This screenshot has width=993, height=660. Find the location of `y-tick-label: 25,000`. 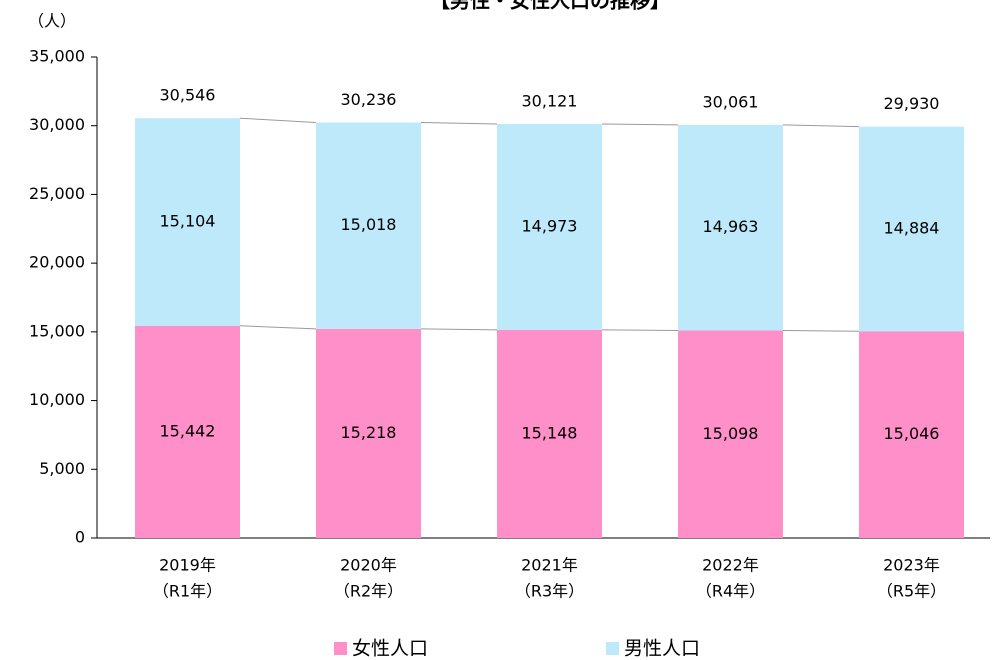

y-tick-label: 25,000 is located at coordinates (57, 193).